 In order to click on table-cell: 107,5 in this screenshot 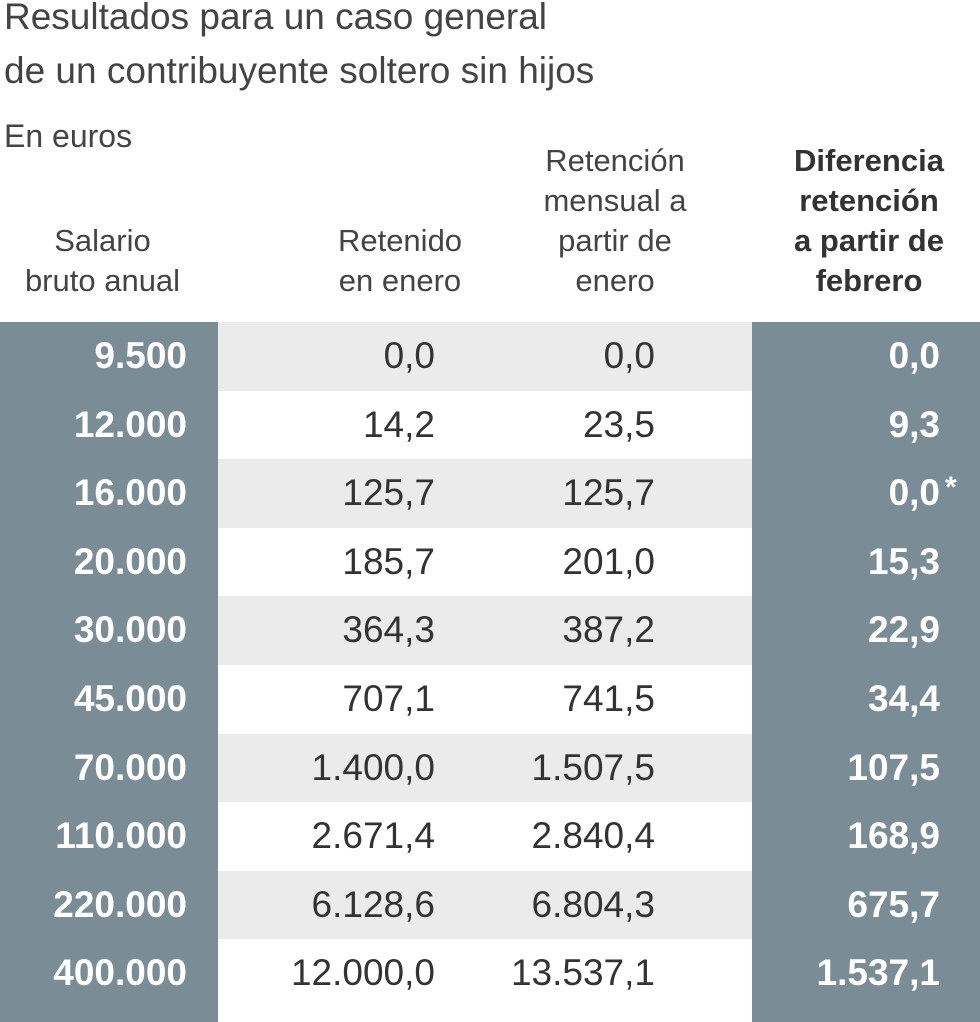, I will do `click(893, 767)`.